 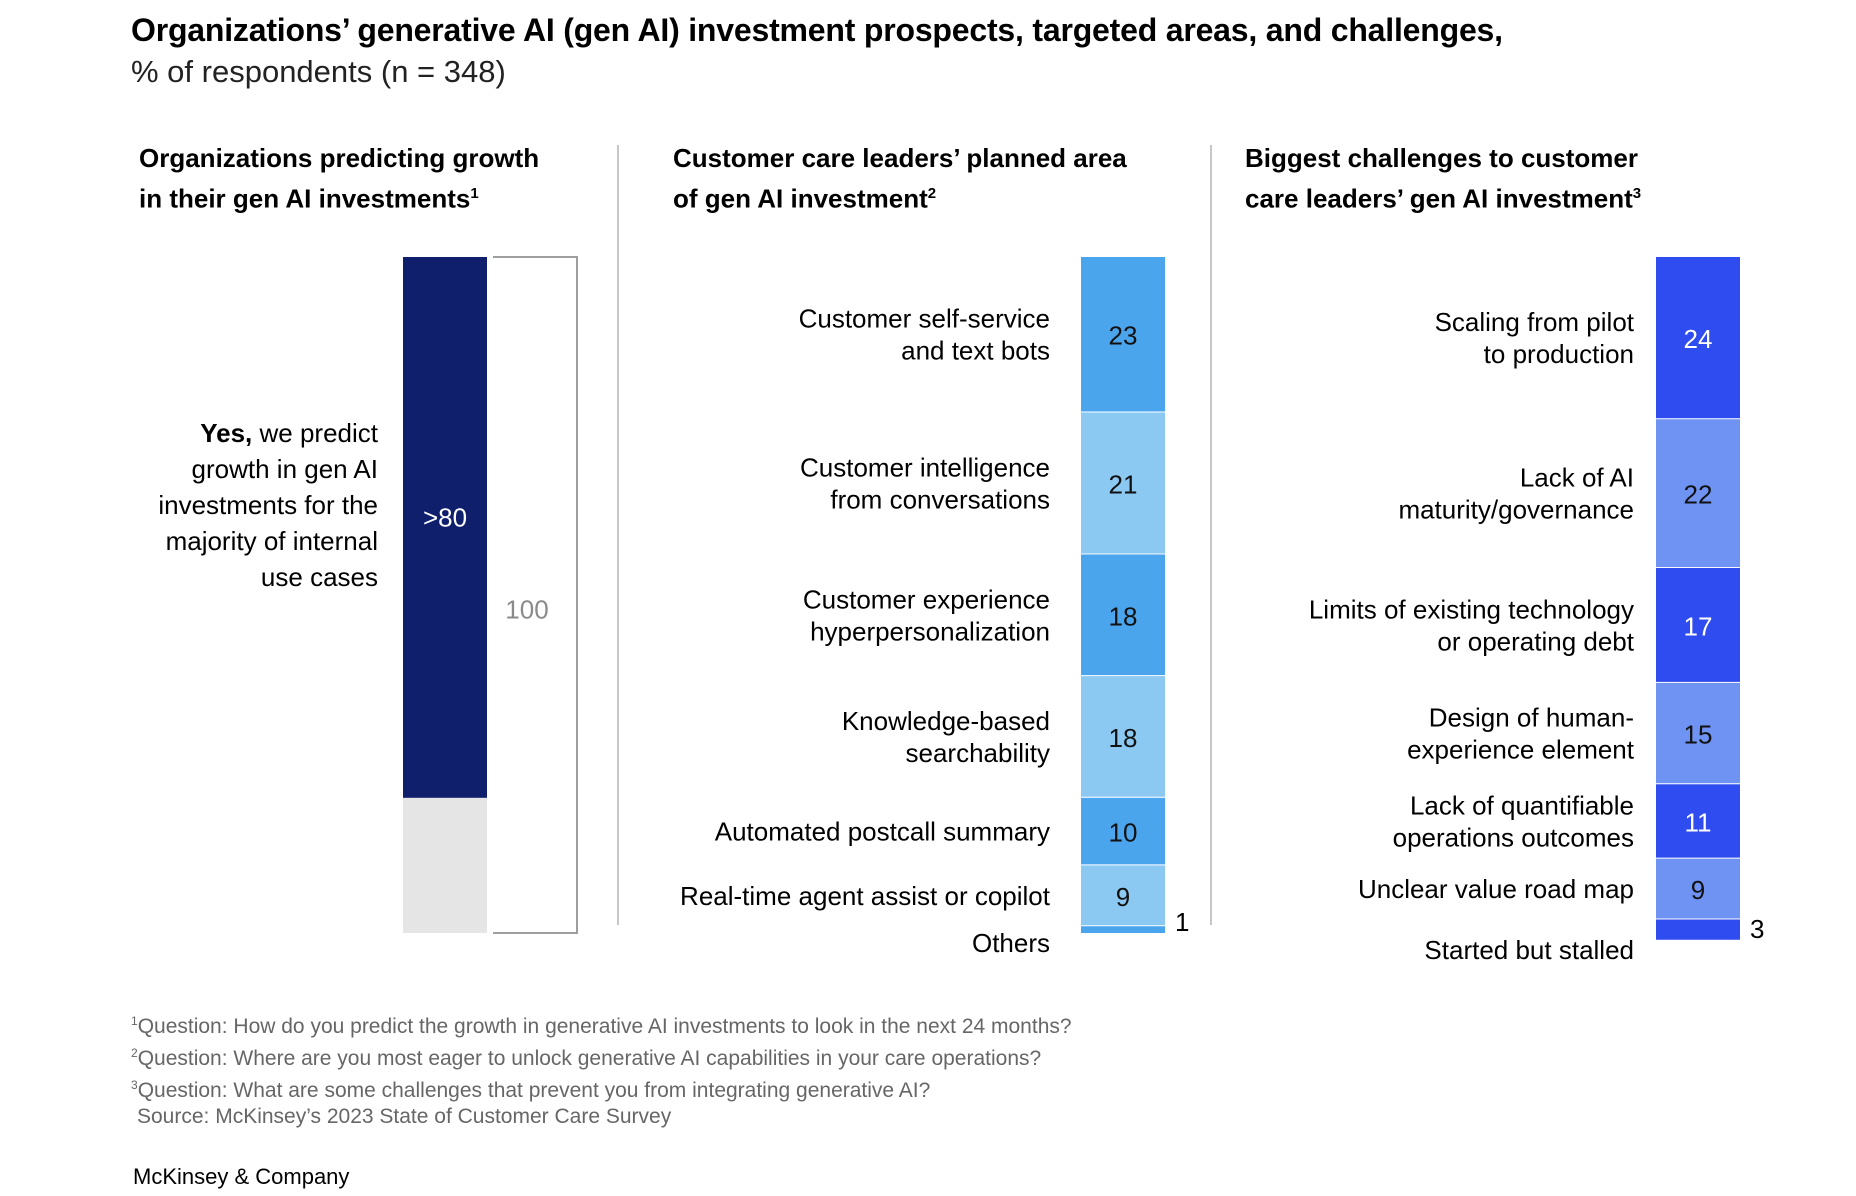 I want to click on challenge-value-4: 15, so click(x=1698, y=735).